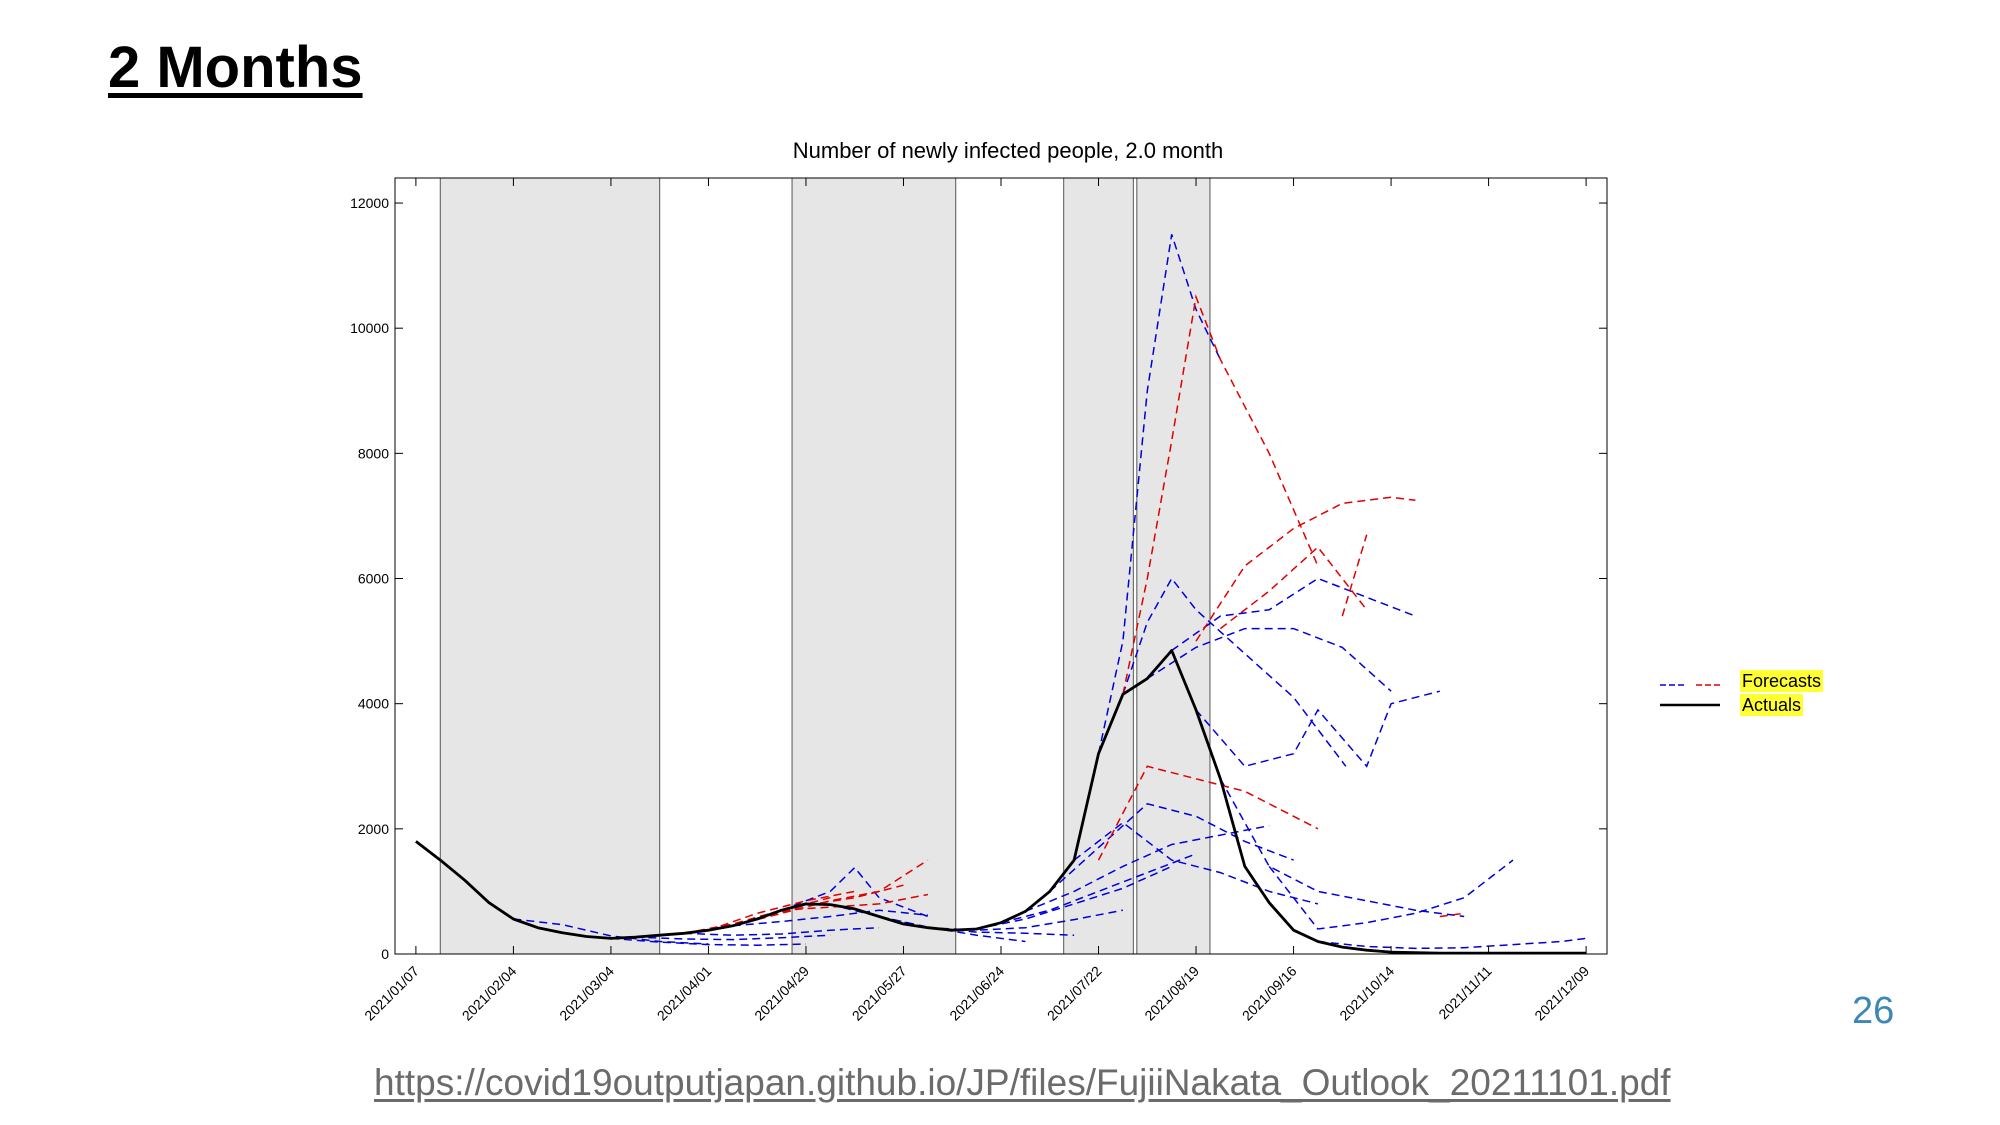  I want to click on x-tick-label-2: 2021/03/04, so click(586, 993).